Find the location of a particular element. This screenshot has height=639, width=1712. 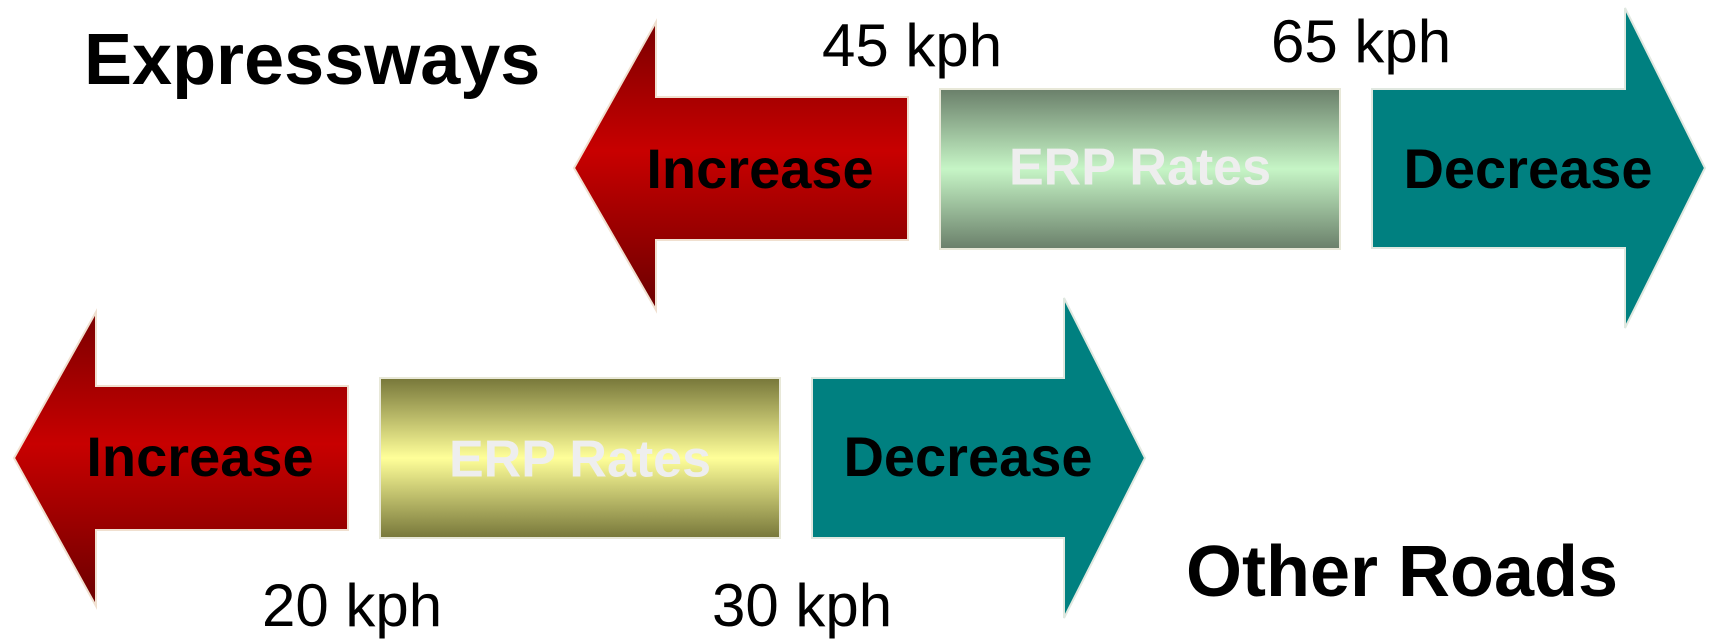

expressway-decrease-arrow is located at coordinates (1539, 168).